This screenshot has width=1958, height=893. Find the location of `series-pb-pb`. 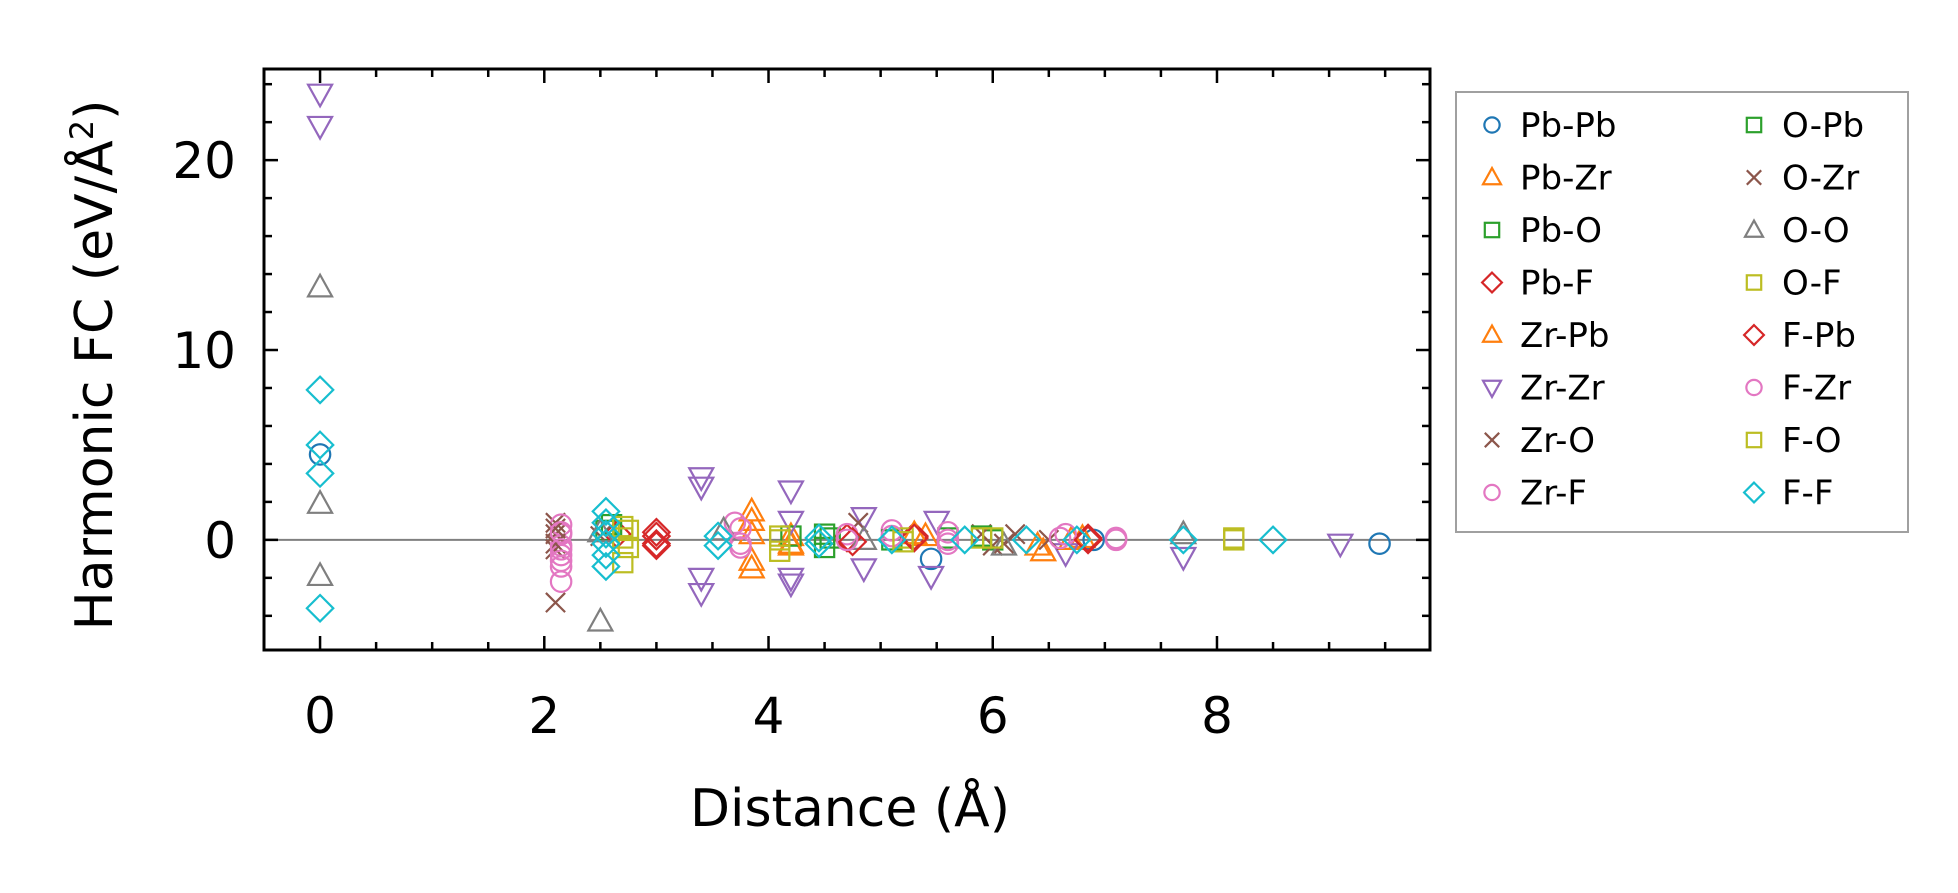

series-pb-pb is located at coordinates (849, 507).